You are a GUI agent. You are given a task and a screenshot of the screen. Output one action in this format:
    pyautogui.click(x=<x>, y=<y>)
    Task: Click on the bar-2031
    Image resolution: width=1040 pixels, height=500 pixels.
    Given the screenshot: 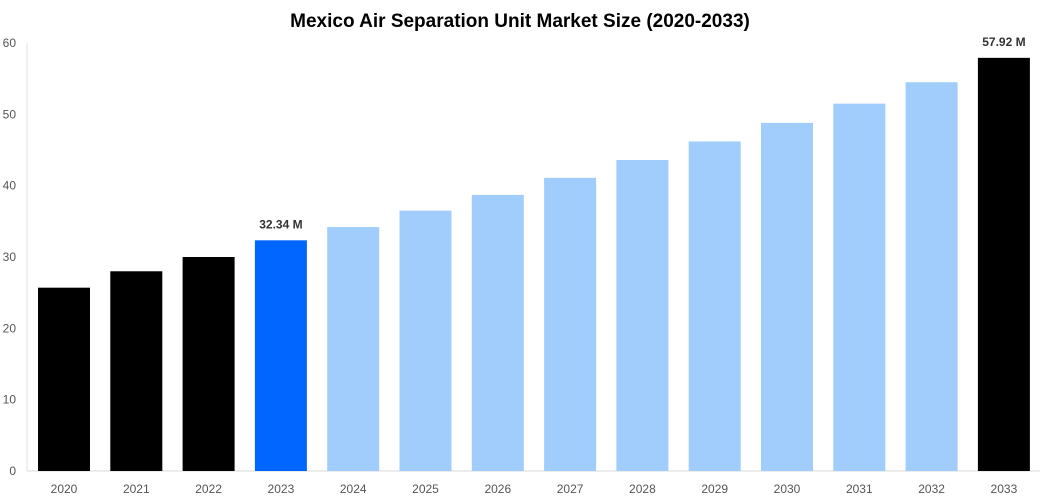 What is the action you would take?
    pyautogui.click(x=859, y=287)
    